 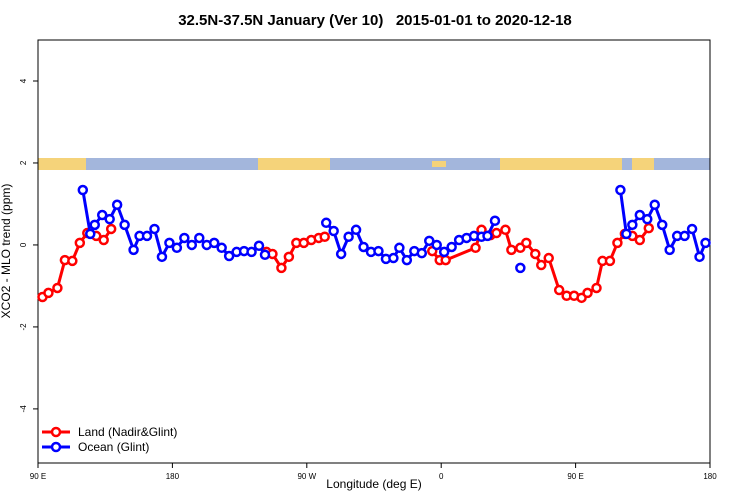 What do you see at coordinates (374, 164) in the screenshot?
I see `map-strip` at bounding box center [374, 164].